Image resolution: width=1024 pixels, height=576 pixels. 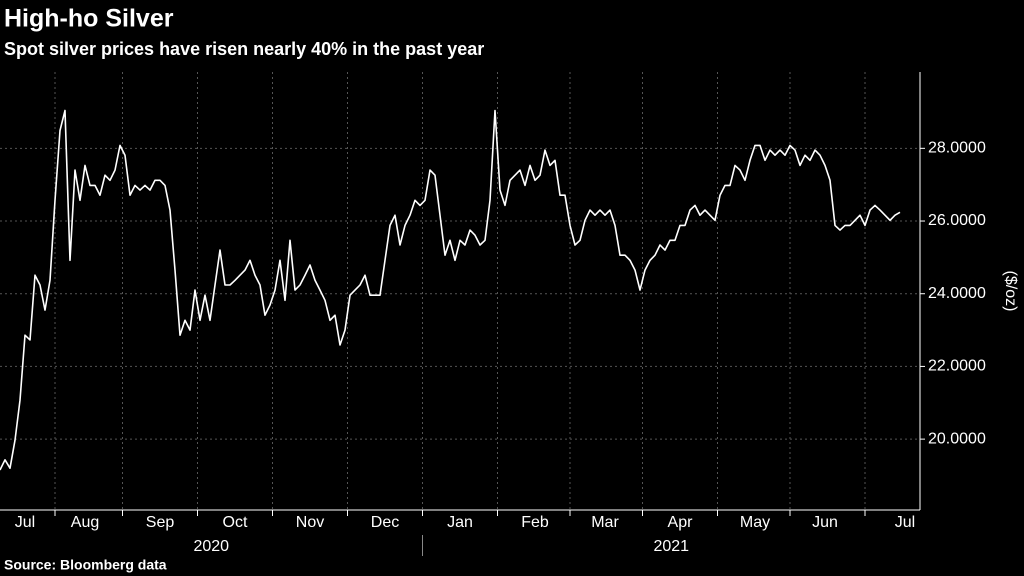 I want to click on y-tick-label: 20.0000, so click(x=957, y=438).